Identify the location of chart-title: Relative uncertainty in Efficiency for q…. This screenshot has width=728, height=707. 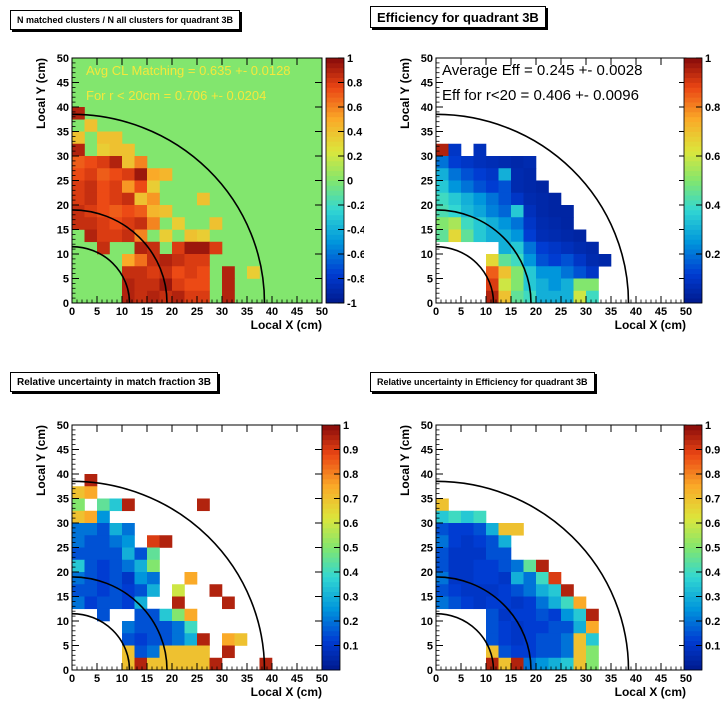
(482, 382).